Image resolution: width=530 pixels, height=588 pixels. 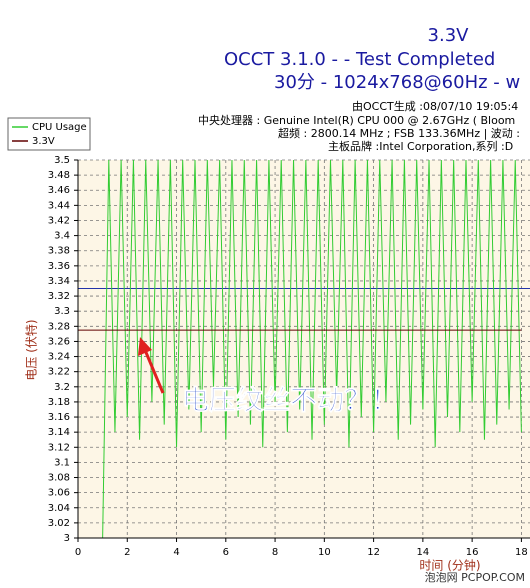 What do you see at coordinates (59, 508) in the screenshot?
I see `y-tick-label: 3.04` at bounding box center [59, 508].